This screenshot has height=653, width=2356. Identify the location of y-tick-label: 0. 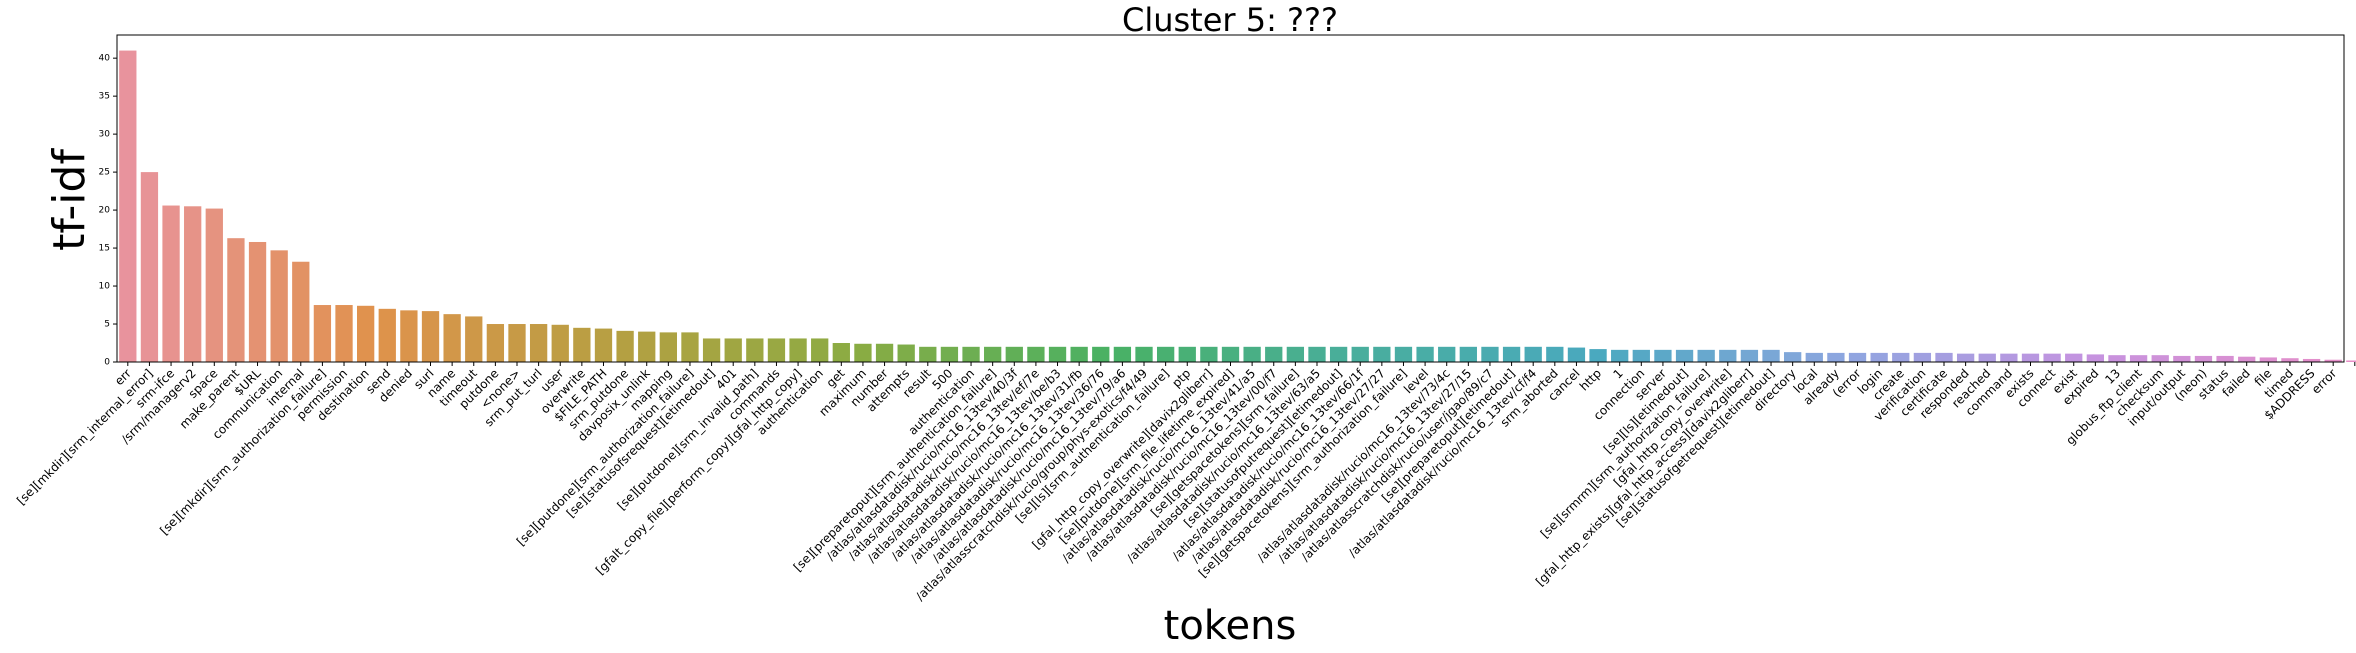
(107, 363).